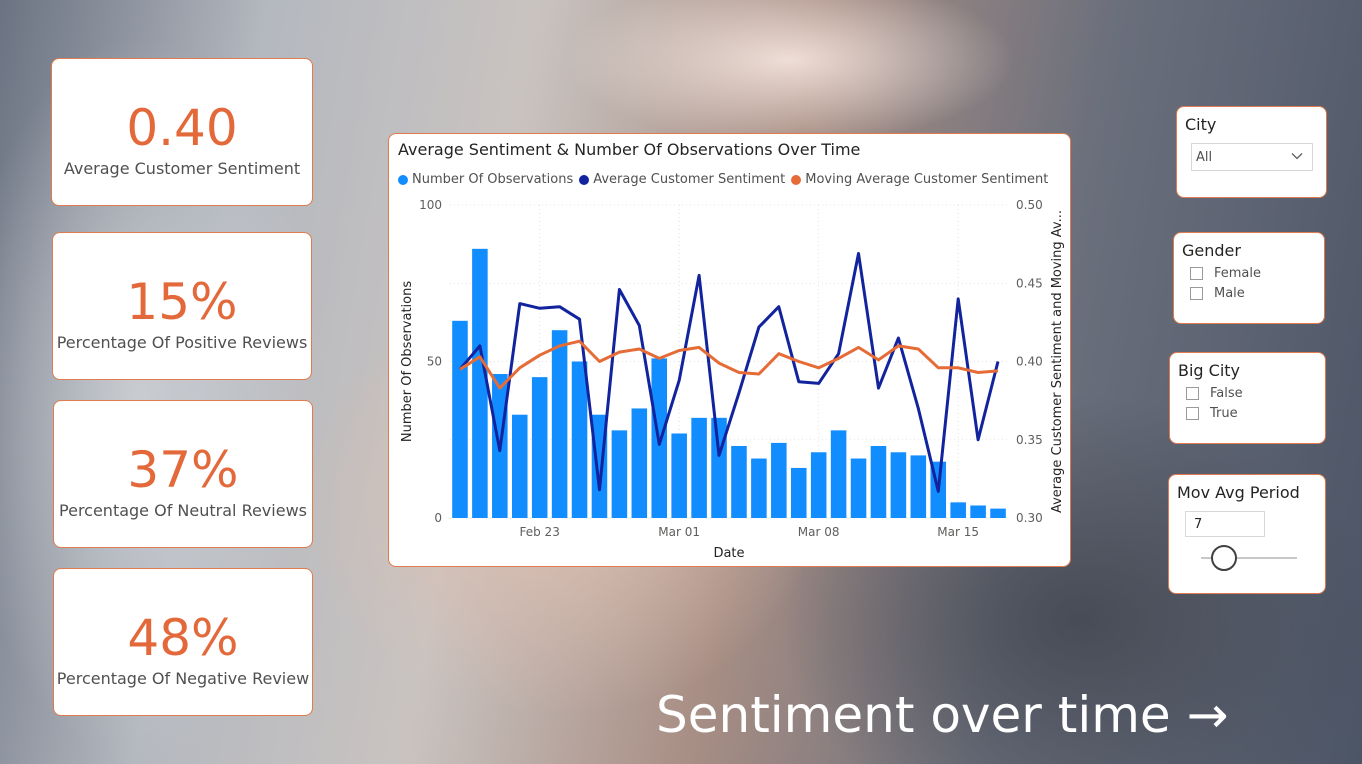 The image size is (1362, 764). I want to click on gender-option-female: Female, so click(1225, 273).